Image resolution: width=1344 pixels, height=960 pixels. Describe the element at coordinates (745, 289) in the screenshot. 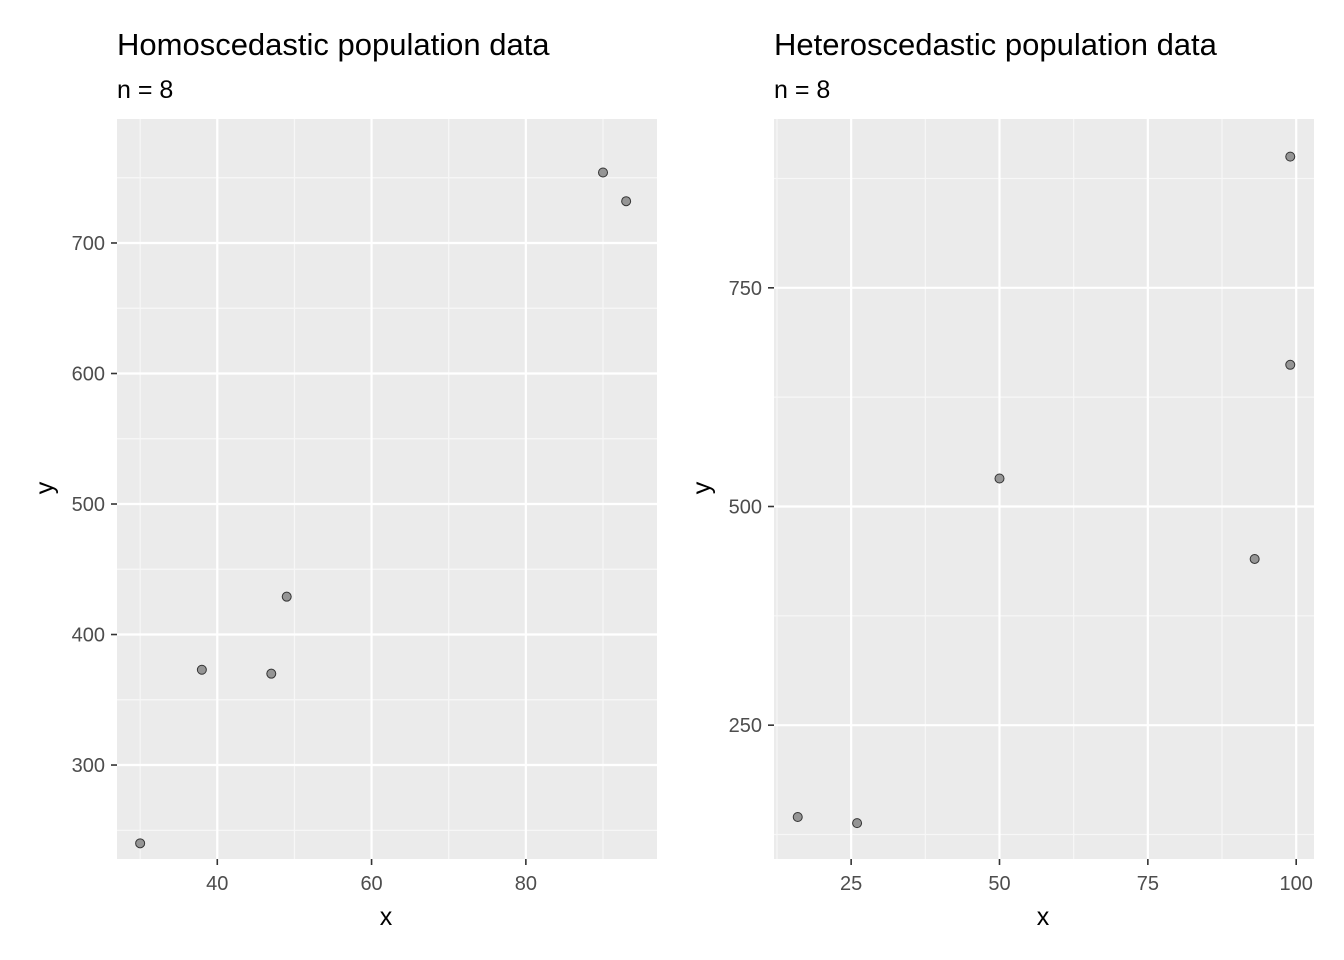

I see `right-y-tick-label-2: 750` at that location.